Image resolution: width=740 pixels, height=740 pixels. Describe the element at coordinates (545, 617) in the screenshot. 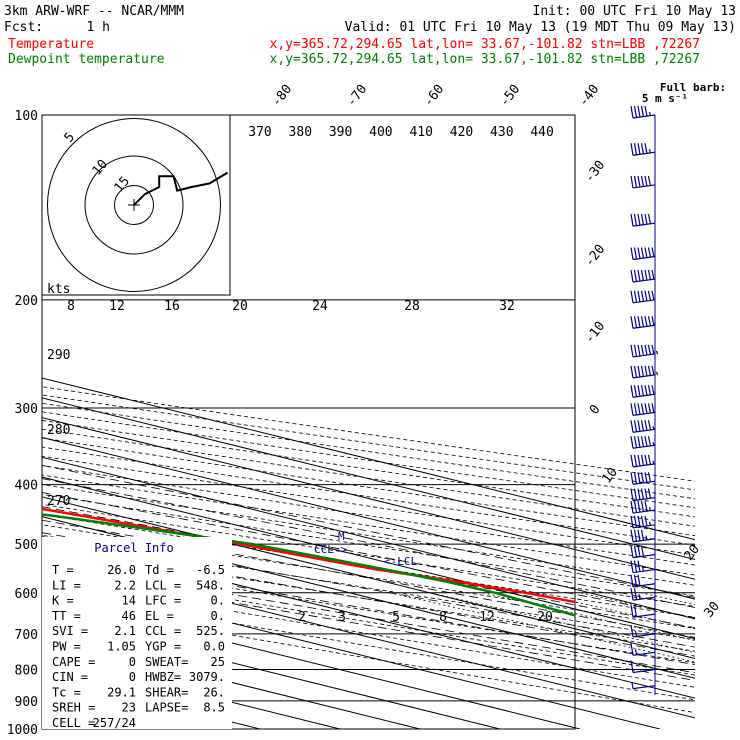

I see `mixing-ratio-low-label: 20` at that location.